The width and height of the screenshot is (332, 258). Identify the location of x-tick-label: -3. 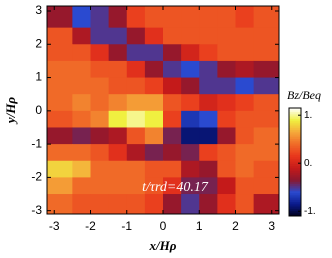
(54, 226).